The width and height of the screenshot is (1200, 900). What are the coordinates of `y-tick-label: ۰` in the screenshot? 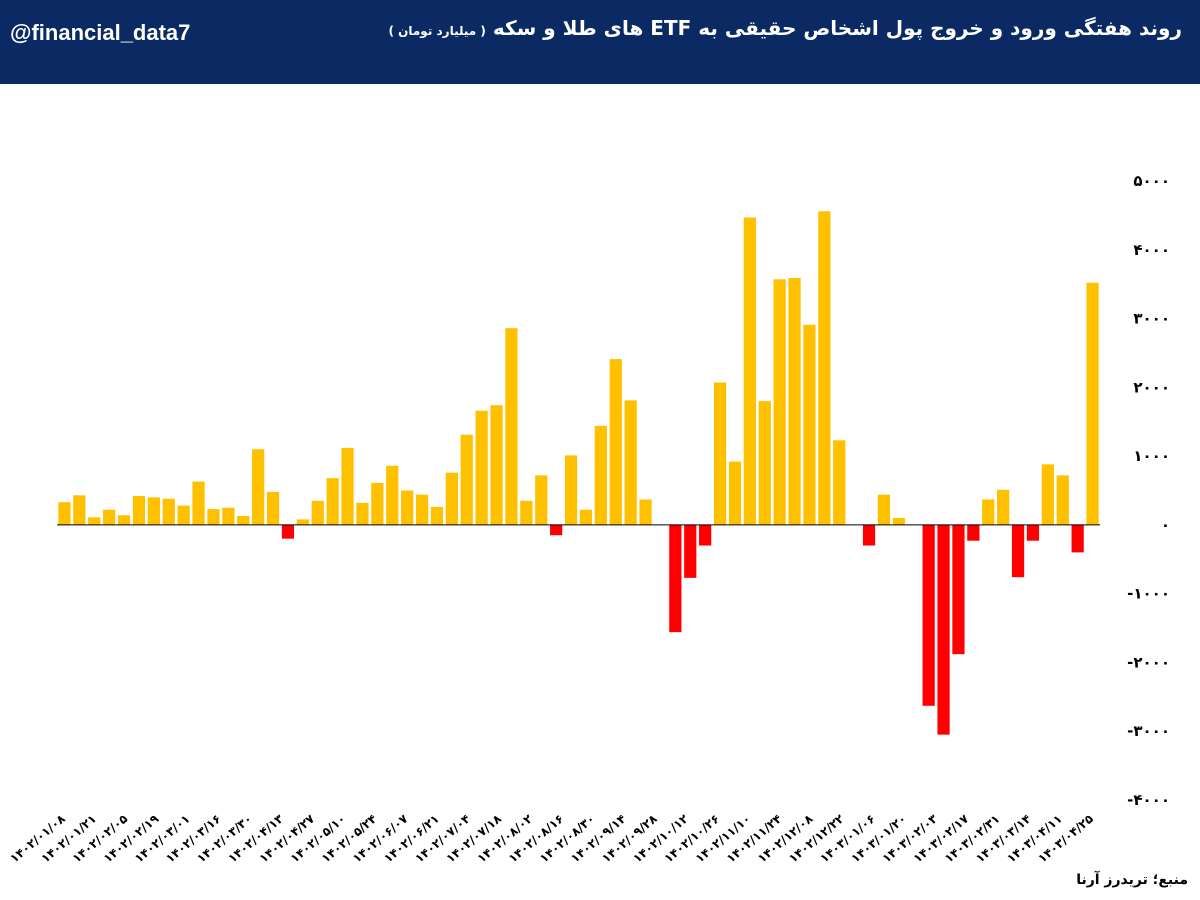 It's located at (1165, 525).